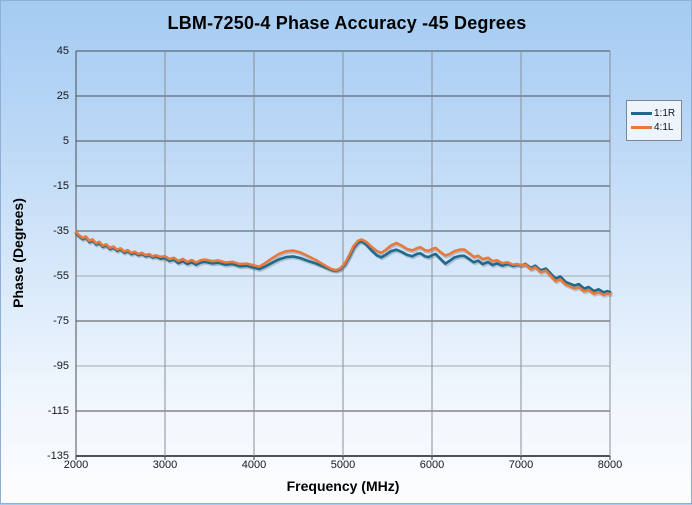 The image size is (692, 505). What do you see at coordinates (18, 253) in the screenshot?
I see `y-axis-title: Phase (Degrees)` at bounding box center [18, 253].